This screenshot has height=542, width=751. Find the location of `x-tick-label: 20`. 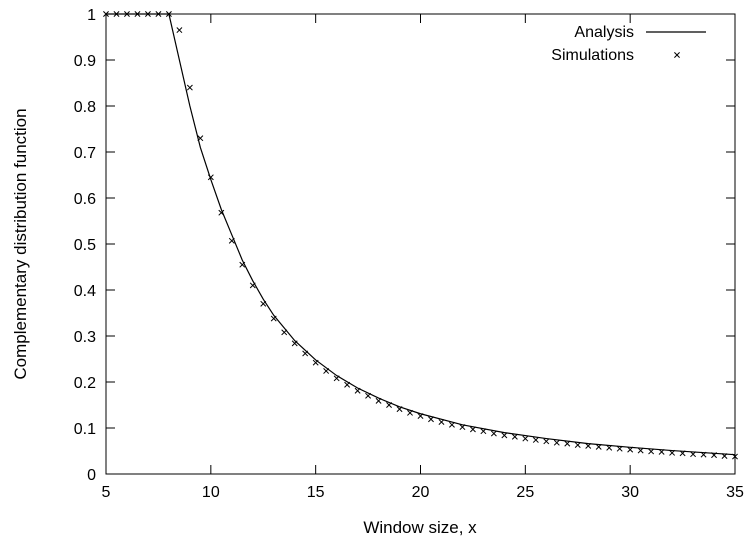

x-tick-label: 20 is located at coordinates (421, 492).